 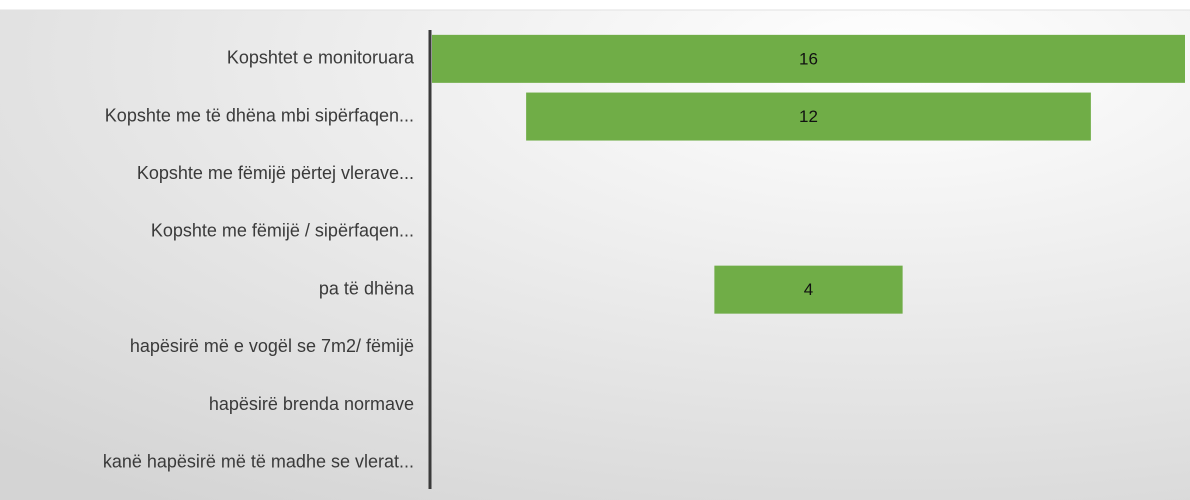 What do you see at coordinates (311, 404) in the screenshot?
I see `category-label: hapësirë brenda normave` at bounding box center [311, 404].